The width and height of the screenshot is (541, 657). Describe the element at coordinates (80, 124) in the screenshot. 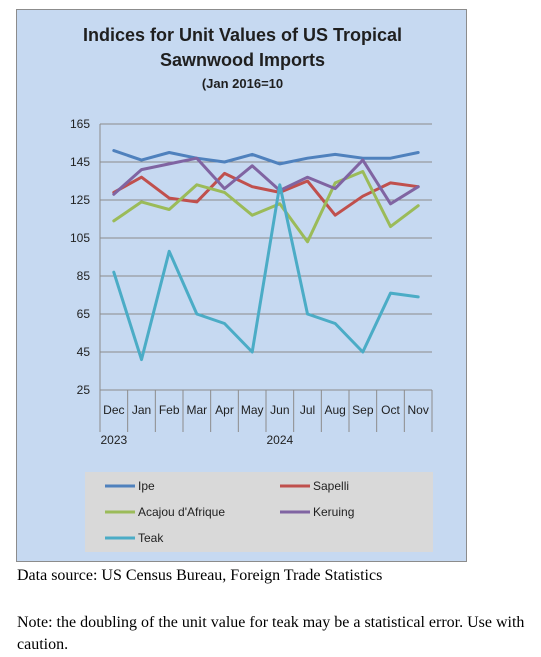

I see `y-tick-label: 165` at that location.